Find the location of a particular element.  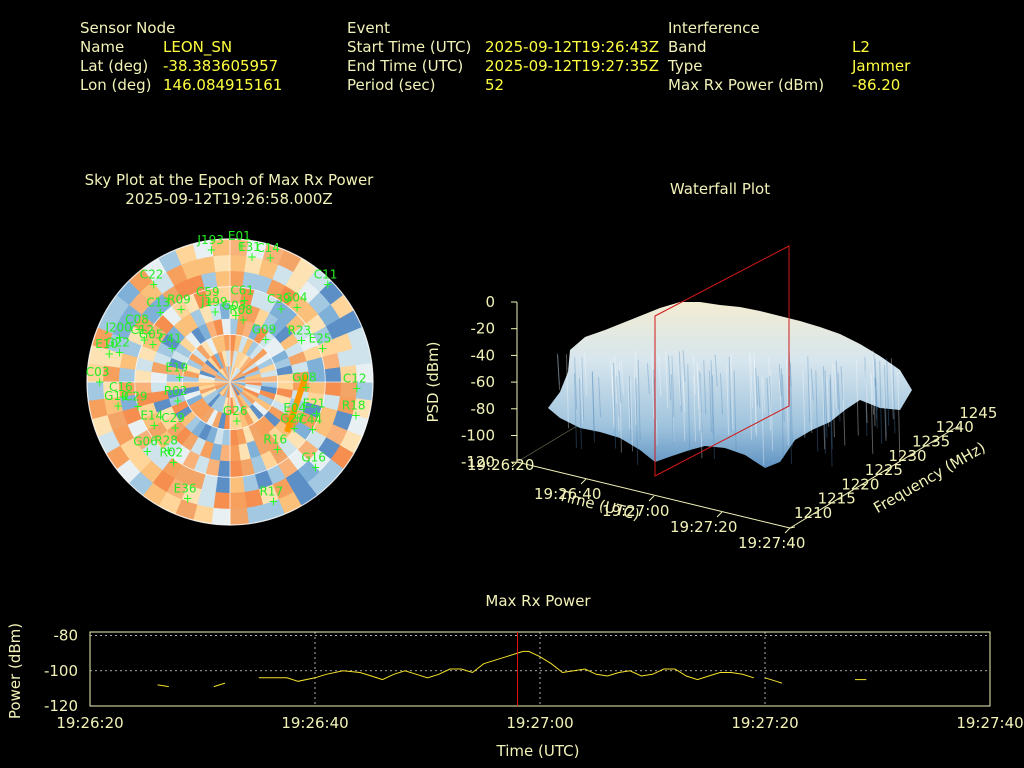

event-start-label: Start Time (UTC) is located at coordinates (409, 47).